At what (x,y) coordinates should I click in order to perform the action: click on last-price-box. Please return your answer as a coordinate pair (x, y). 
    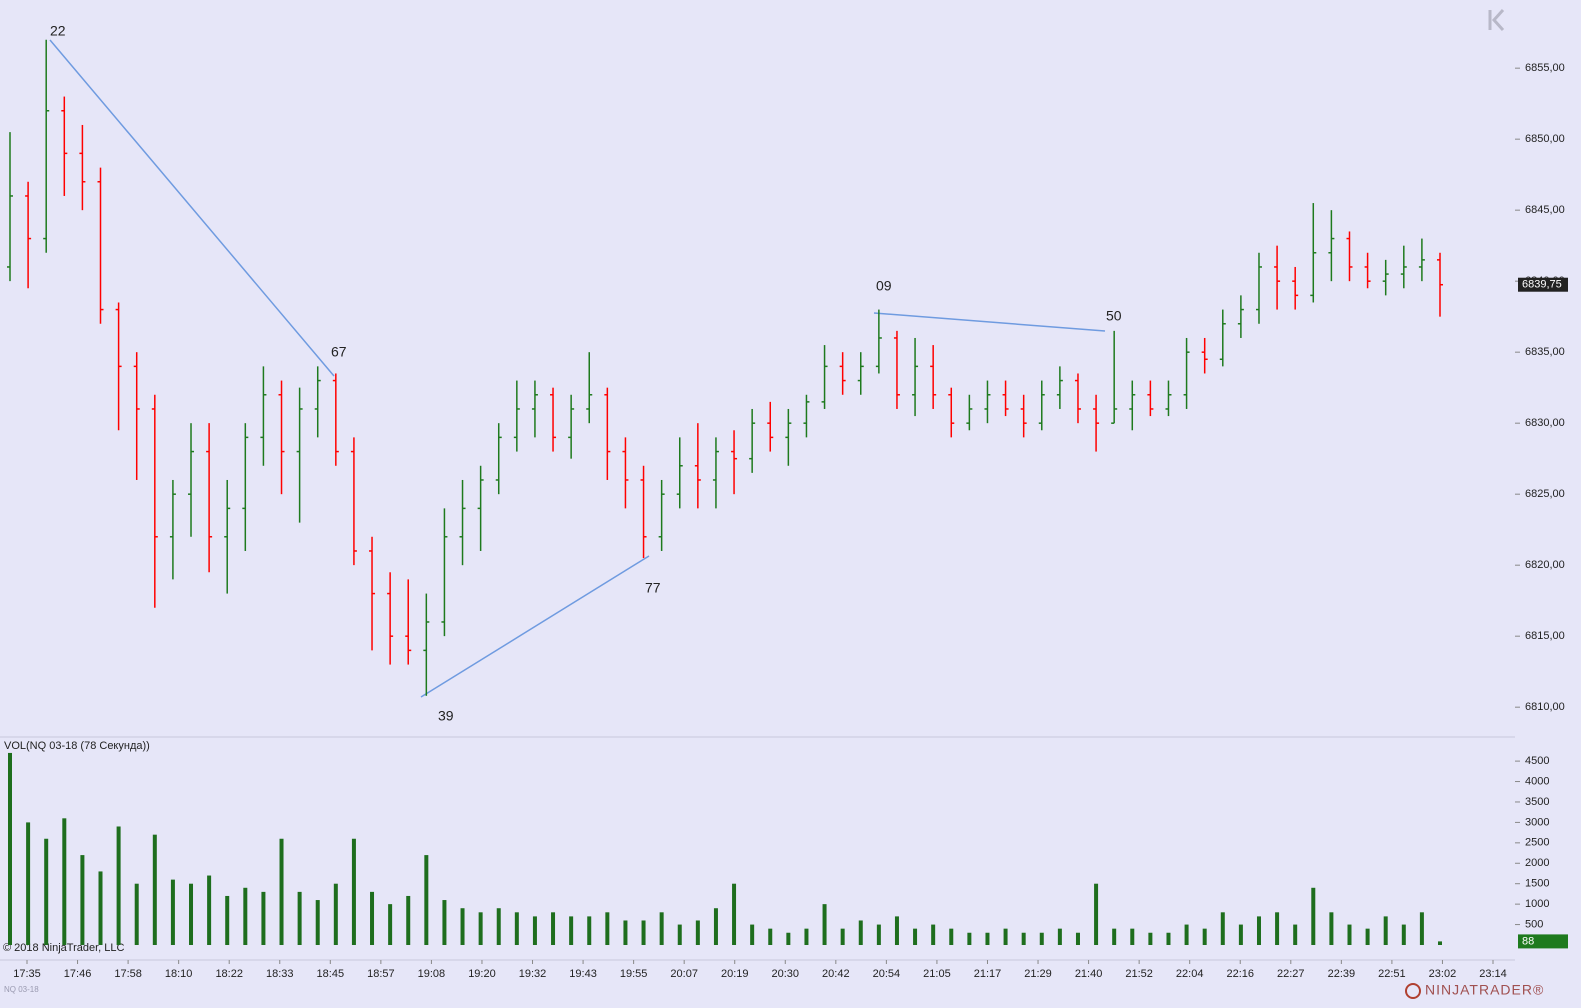
    Looking at the image, I should click on (1543, 284).